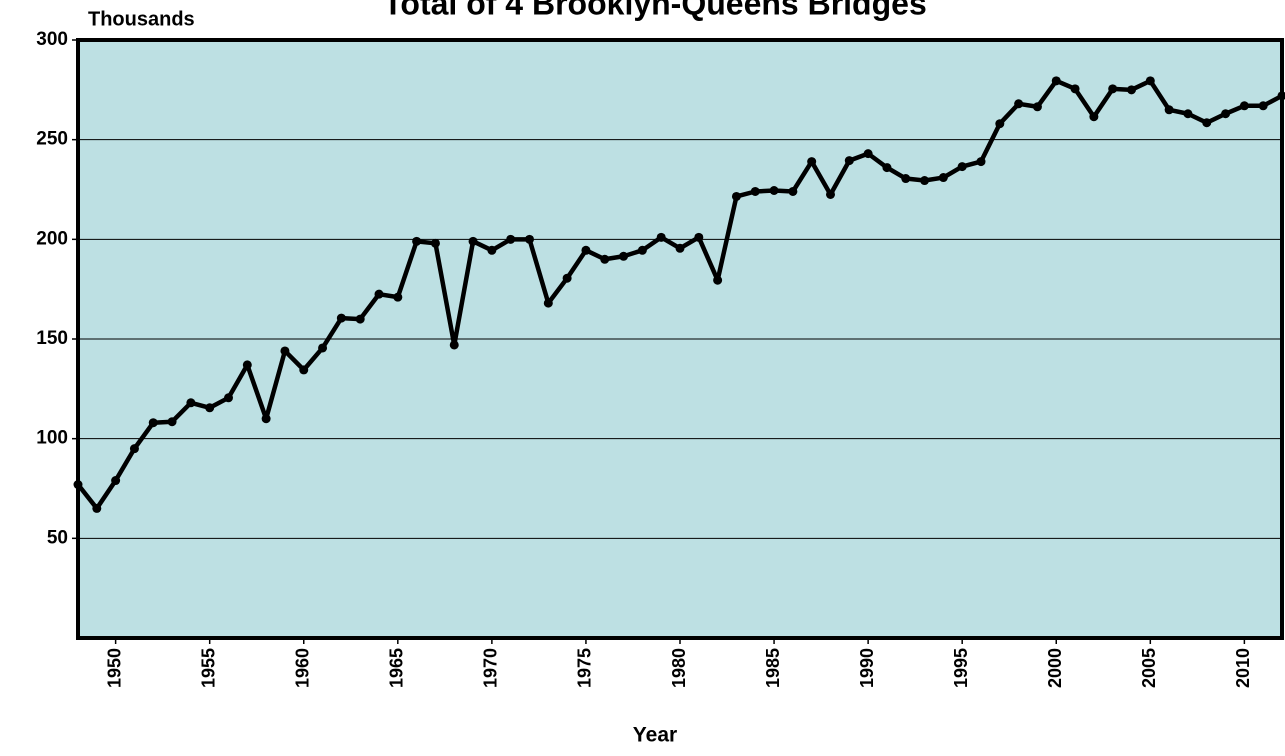 The height and width of the screenshot is (756, 1285). What do you see at coordinates (679, 668) in the screenshot?
I see `x-tick-label: 1980` at bounding box center [679, 668].